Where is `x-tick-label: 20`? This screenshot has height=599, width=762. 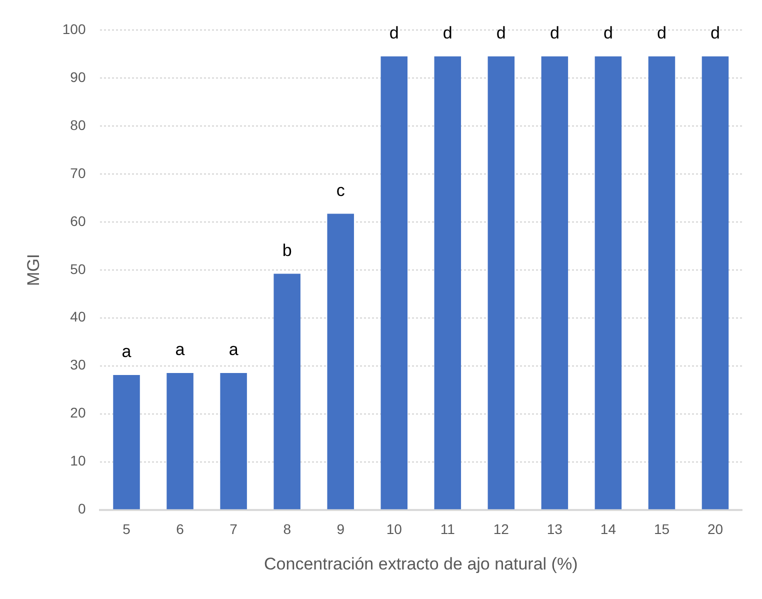 x-tick-label: 20 is located at coordinates (715, 529).